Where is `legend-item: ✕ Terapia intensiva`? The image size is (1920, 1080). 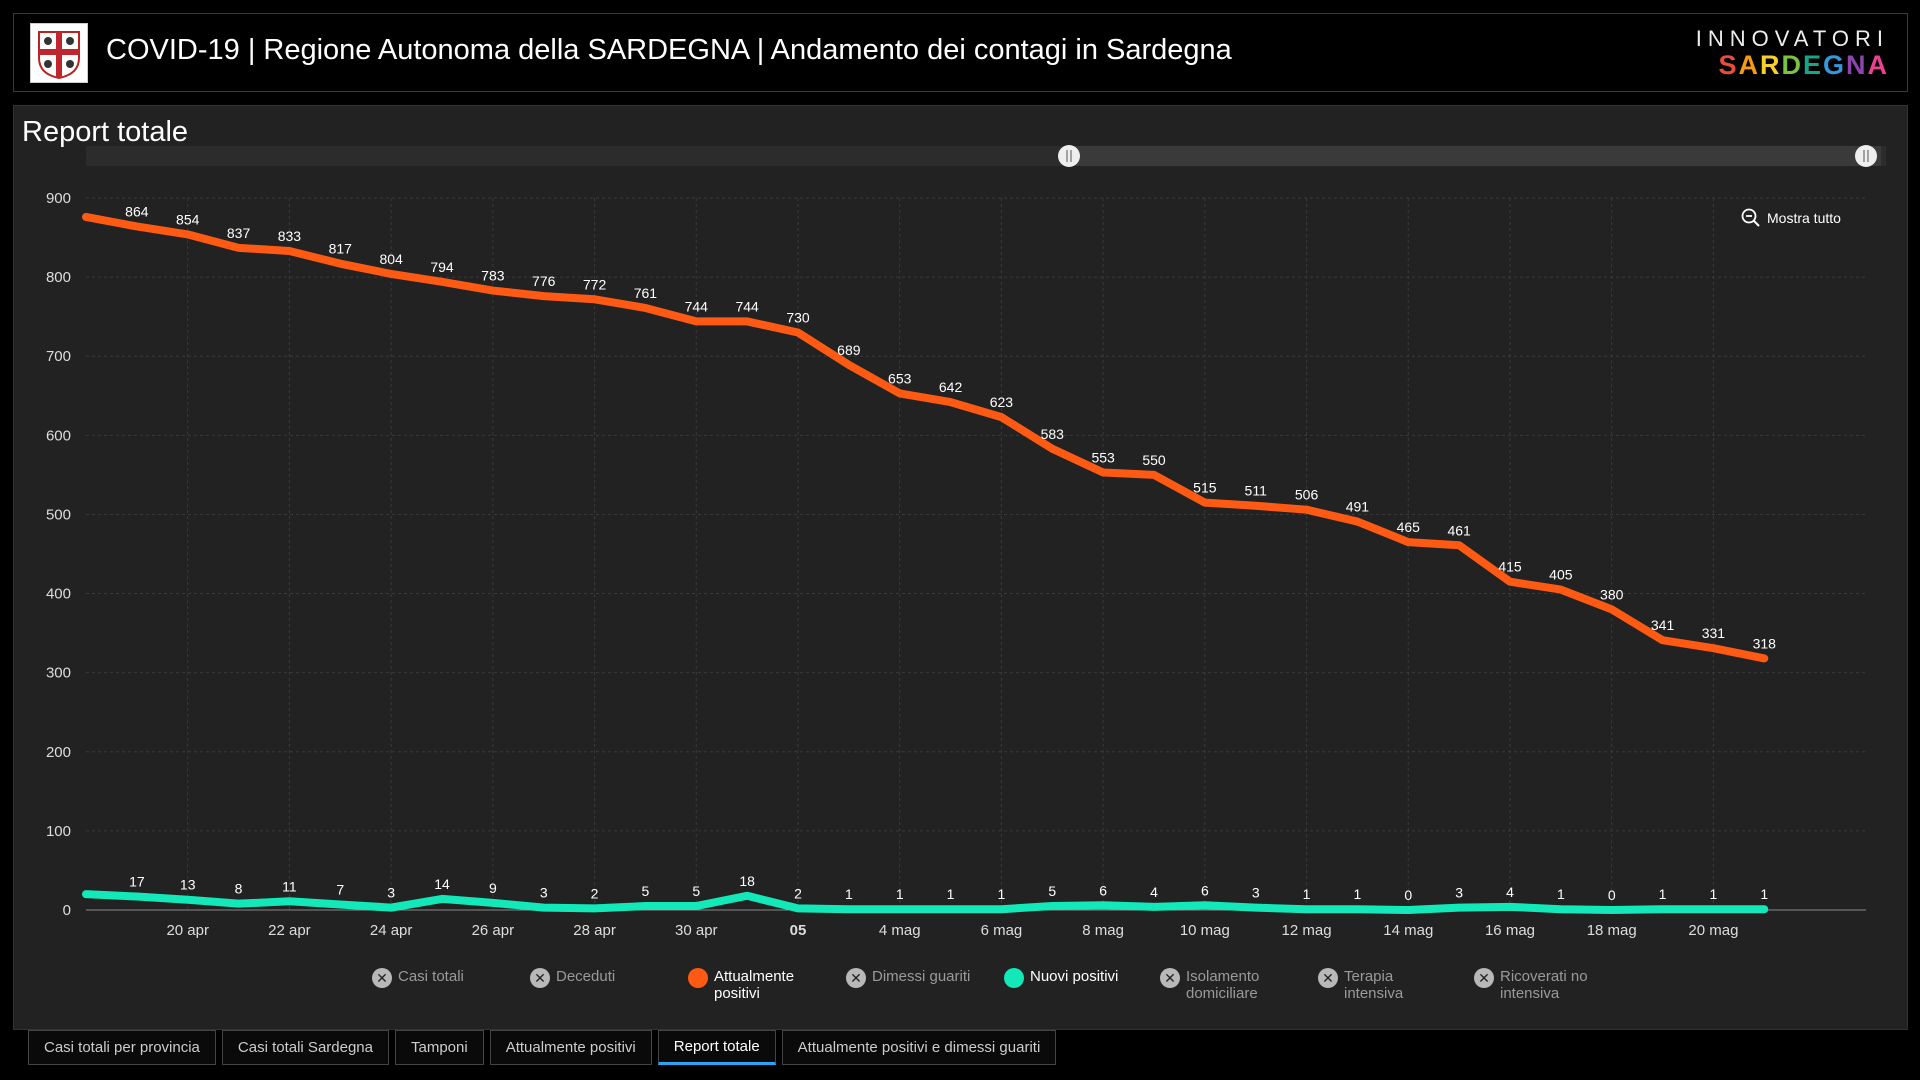 legend-item: ✕ Terapia intensiva is located at coordinates (1383, 985).